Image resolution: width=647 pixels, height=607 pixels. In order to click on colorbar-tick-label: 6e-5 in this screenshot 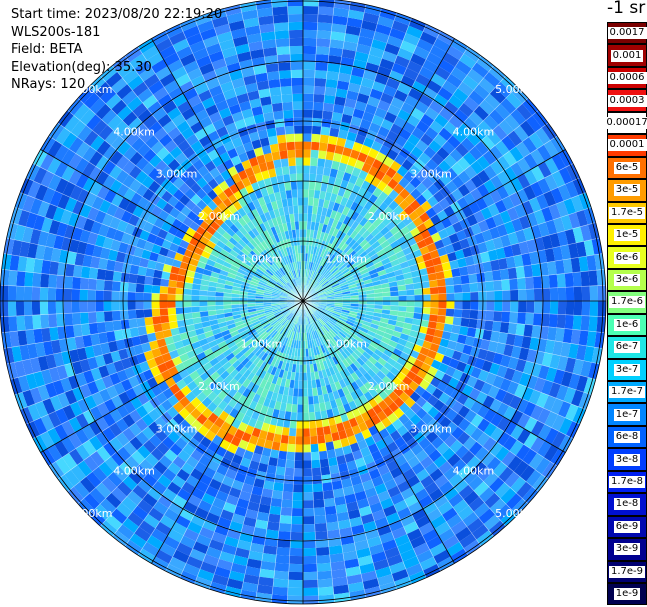, I will do `click(627, 167)`.